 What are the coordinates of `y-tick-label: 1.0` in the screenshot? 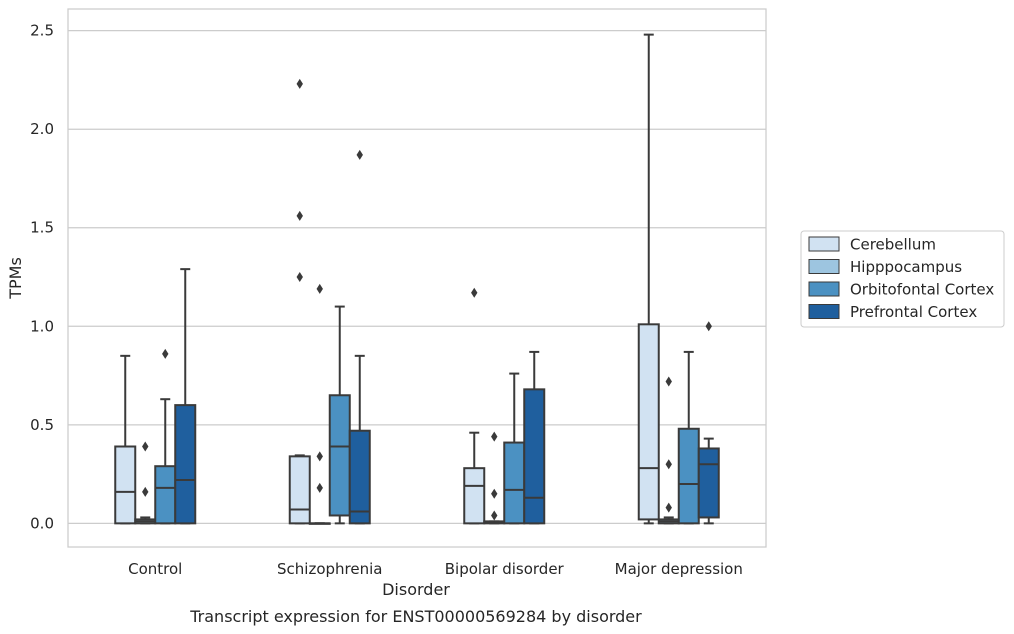 It's located at (42, 326).